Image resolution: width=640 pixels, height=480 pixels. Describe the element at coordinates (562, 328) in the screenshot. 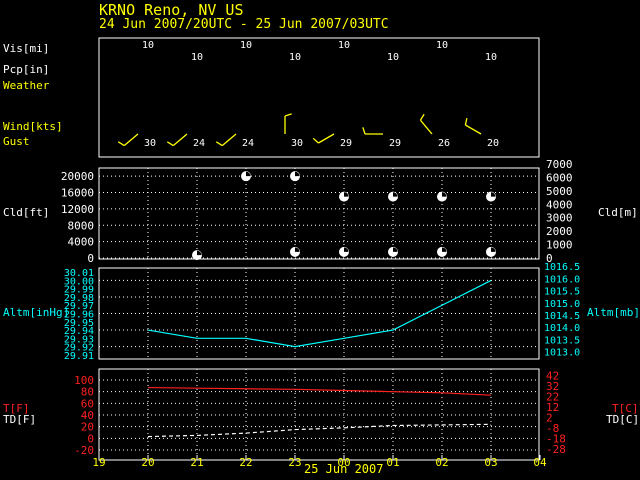

I see `altm-mb-tick: 1014.0` at that location.